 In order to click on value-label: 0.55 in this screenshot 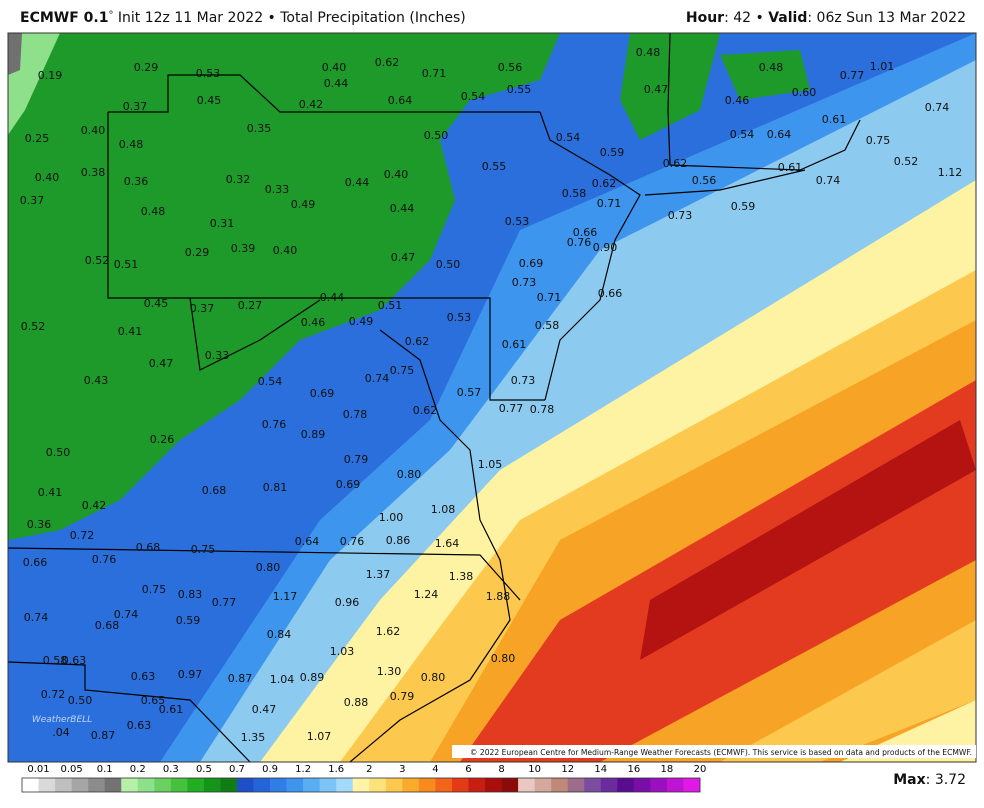, I will do `click(519, 89)`.